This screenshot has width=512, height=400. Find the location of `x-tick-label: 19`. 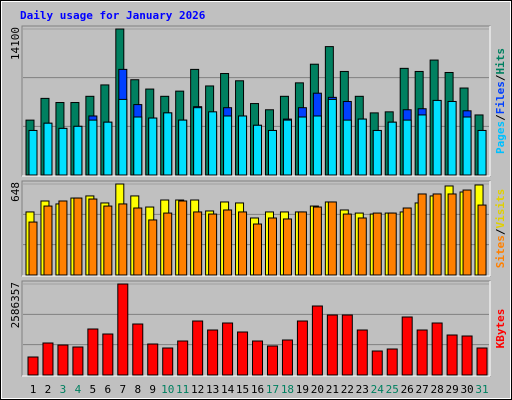

x-tick-label: 19 is located at coordinates (302, 389).